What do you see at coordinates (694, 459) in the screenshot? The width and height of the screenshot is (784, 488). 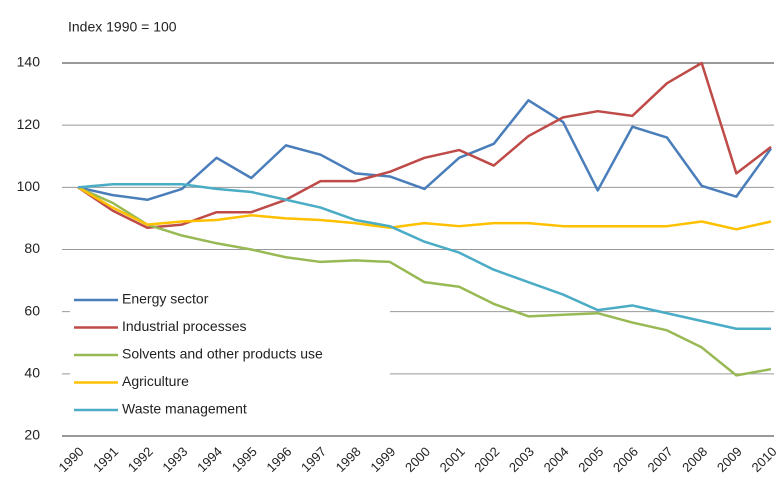 I see `x-tick-label: 2008` at bounding box center [694, 459].